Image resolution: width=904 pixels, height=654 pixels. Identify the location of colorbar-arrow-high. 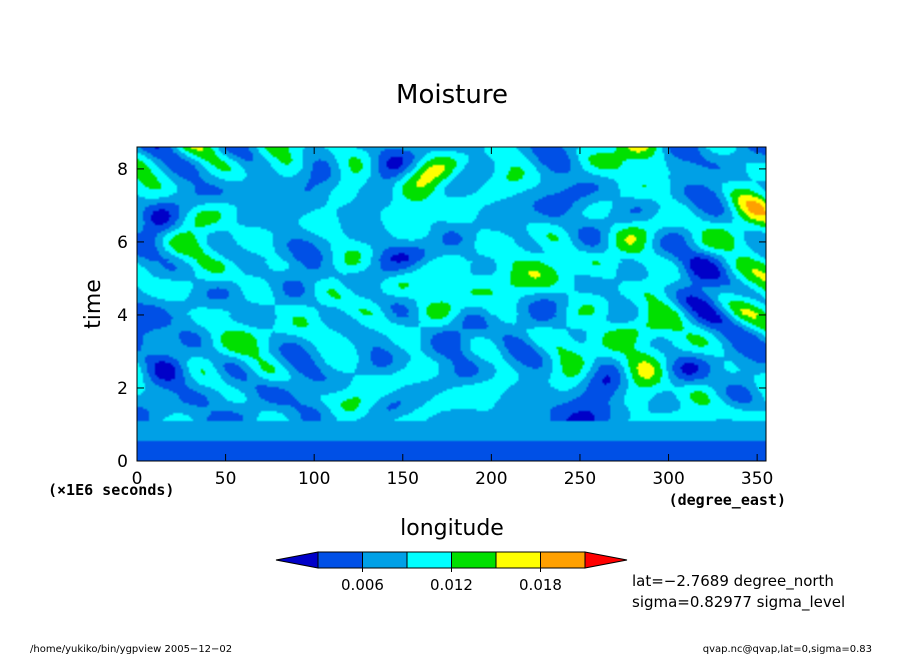
(606, 560).